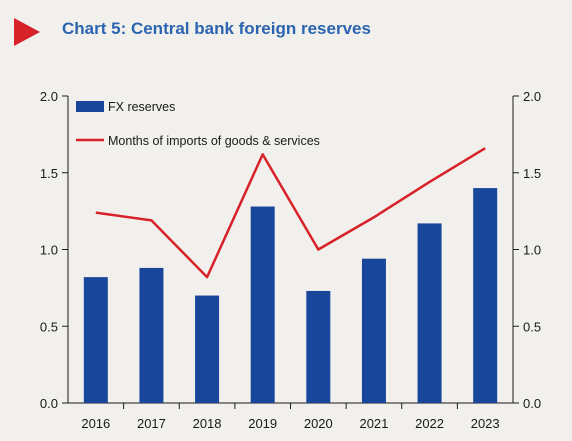  Describe the element at coordinates (485, 423) in the screenshot. I see `x-tick-label: 2023` at that location.